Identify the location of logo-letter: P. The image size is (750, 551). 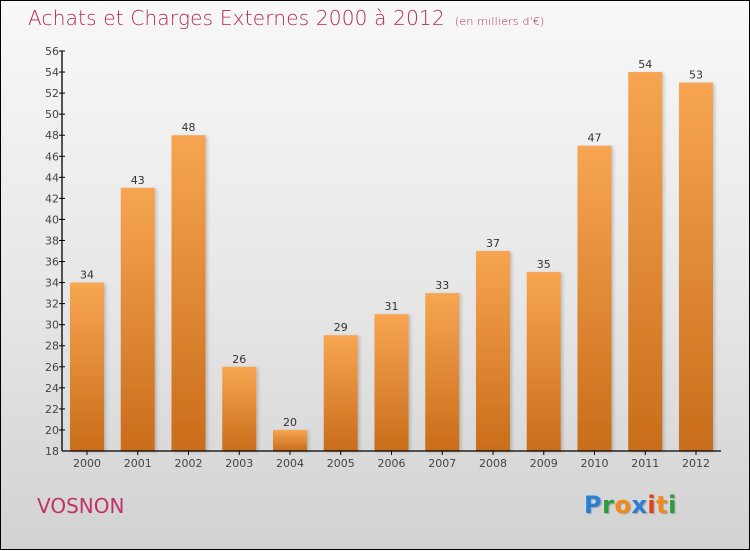
(593, 505).